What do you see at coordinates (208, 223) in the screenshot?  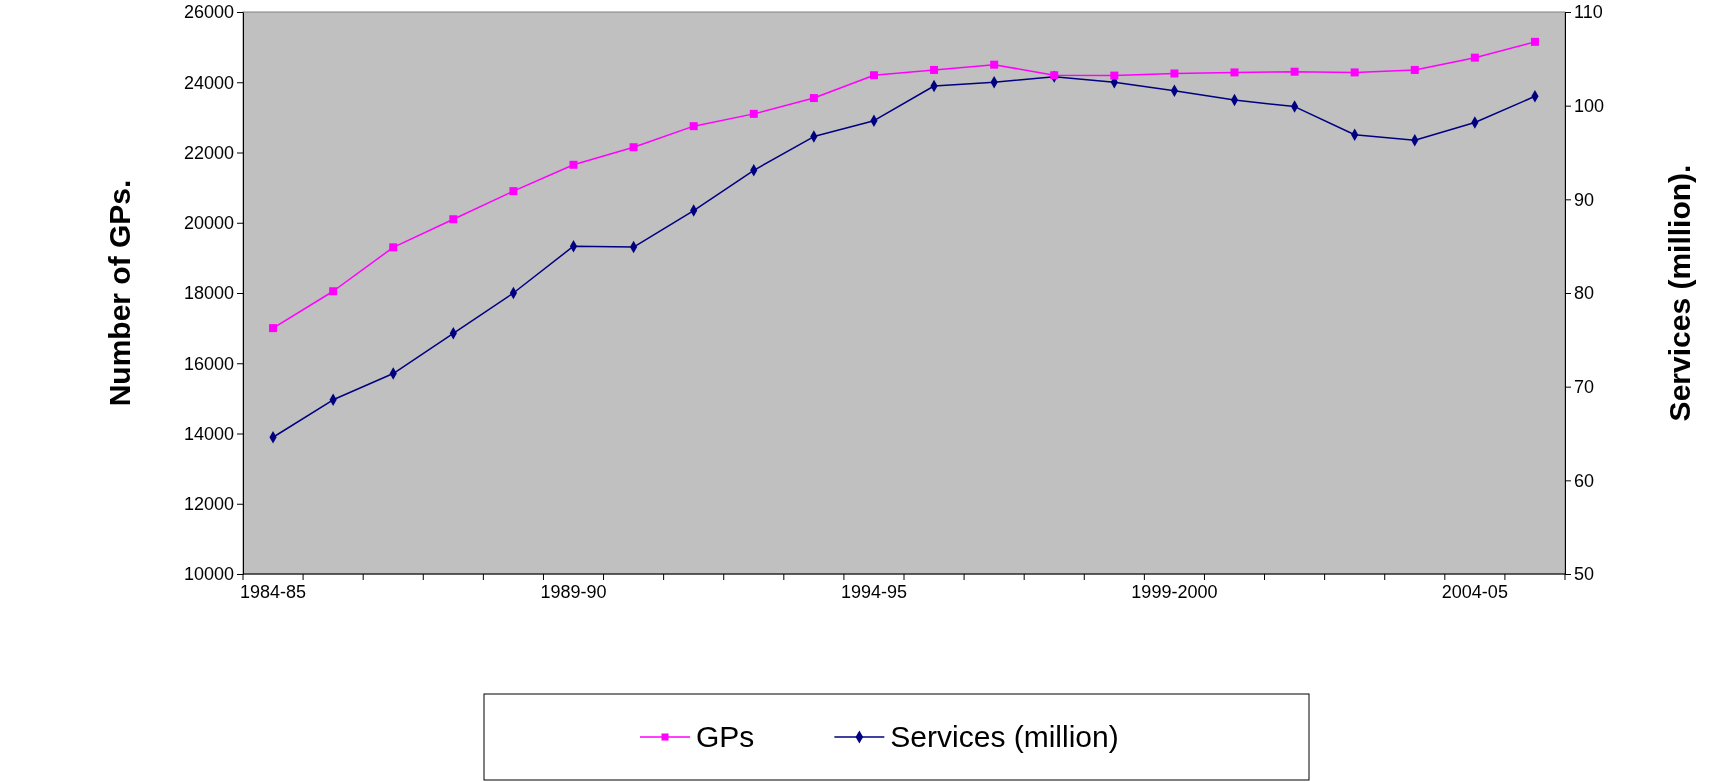 I see `y-tick-label: 20000` at bounding box center [208, 223].